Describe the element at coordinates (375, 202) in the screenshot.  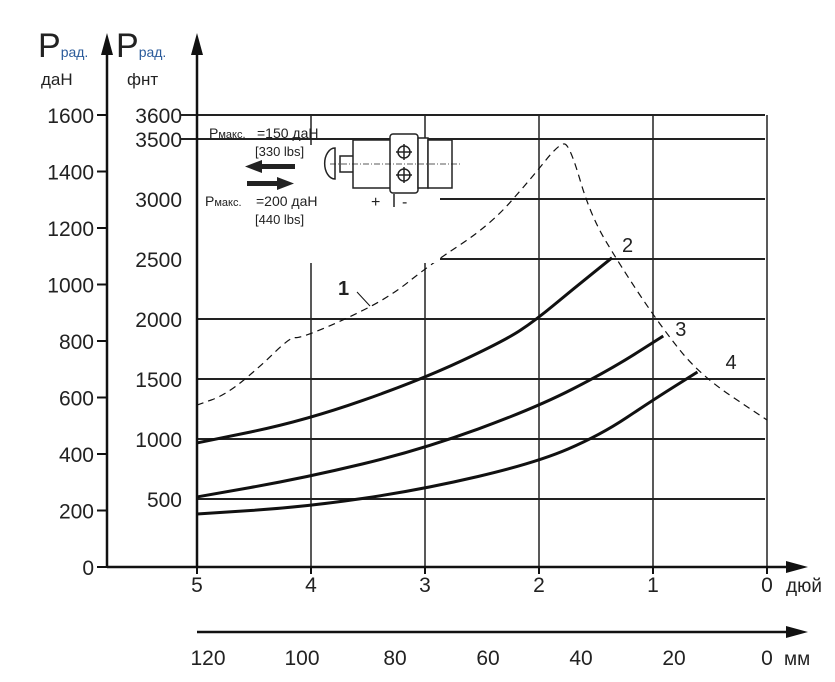
I see `inset-plus: +` at that location.